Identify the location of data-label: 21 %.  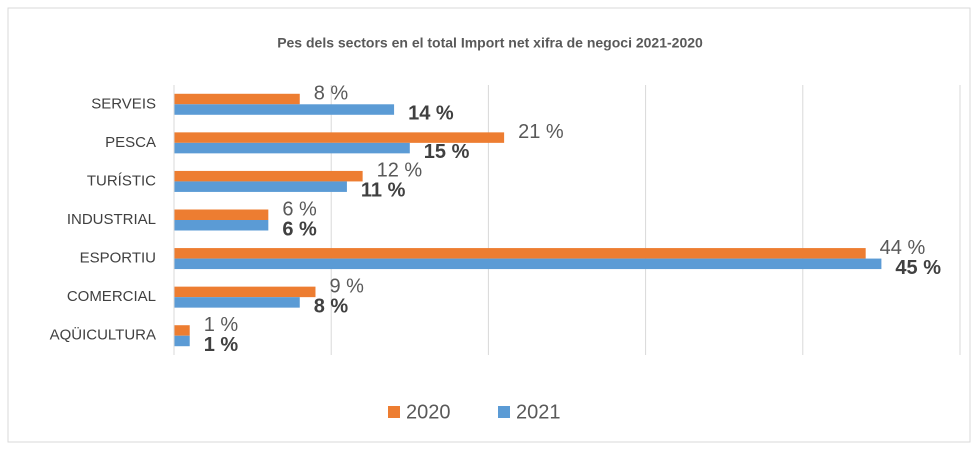
(541, 132).